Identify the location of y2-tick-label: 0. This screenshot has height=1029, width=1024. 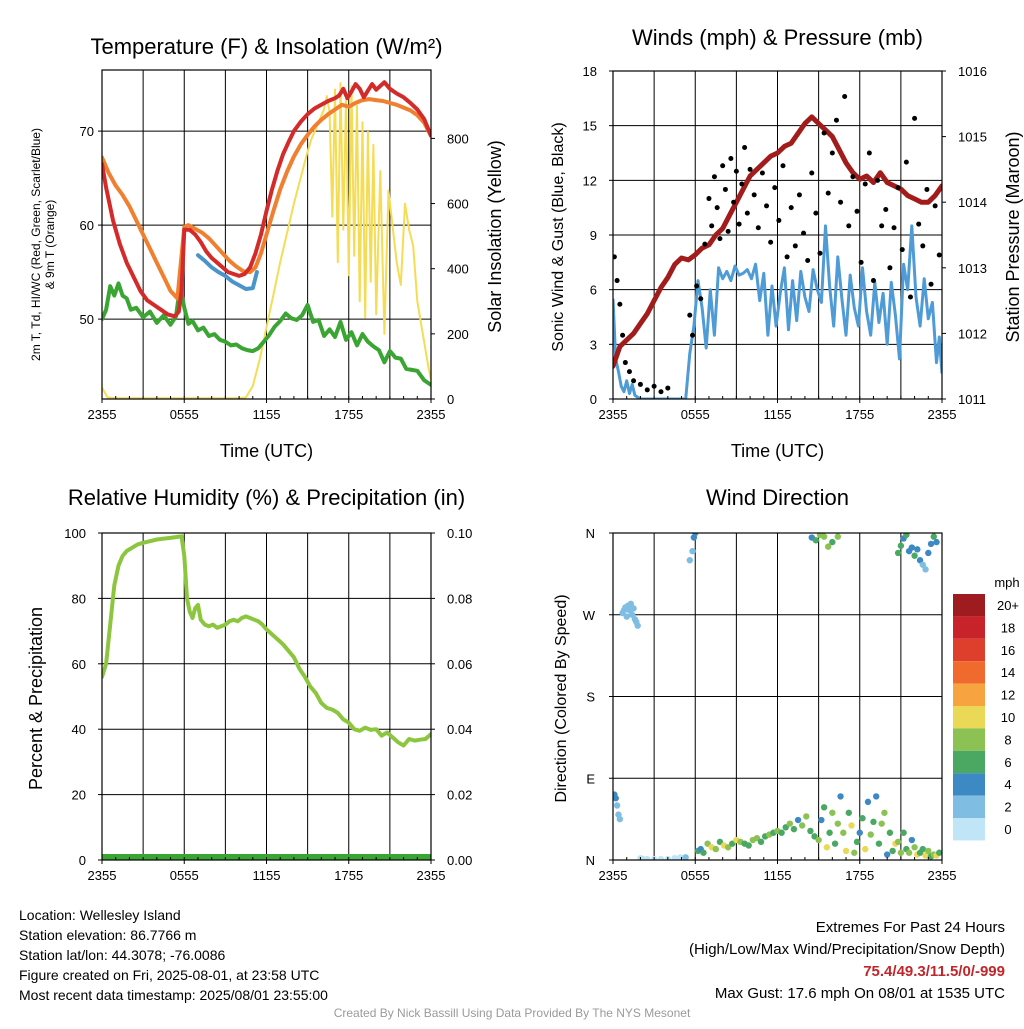
(450, 399).